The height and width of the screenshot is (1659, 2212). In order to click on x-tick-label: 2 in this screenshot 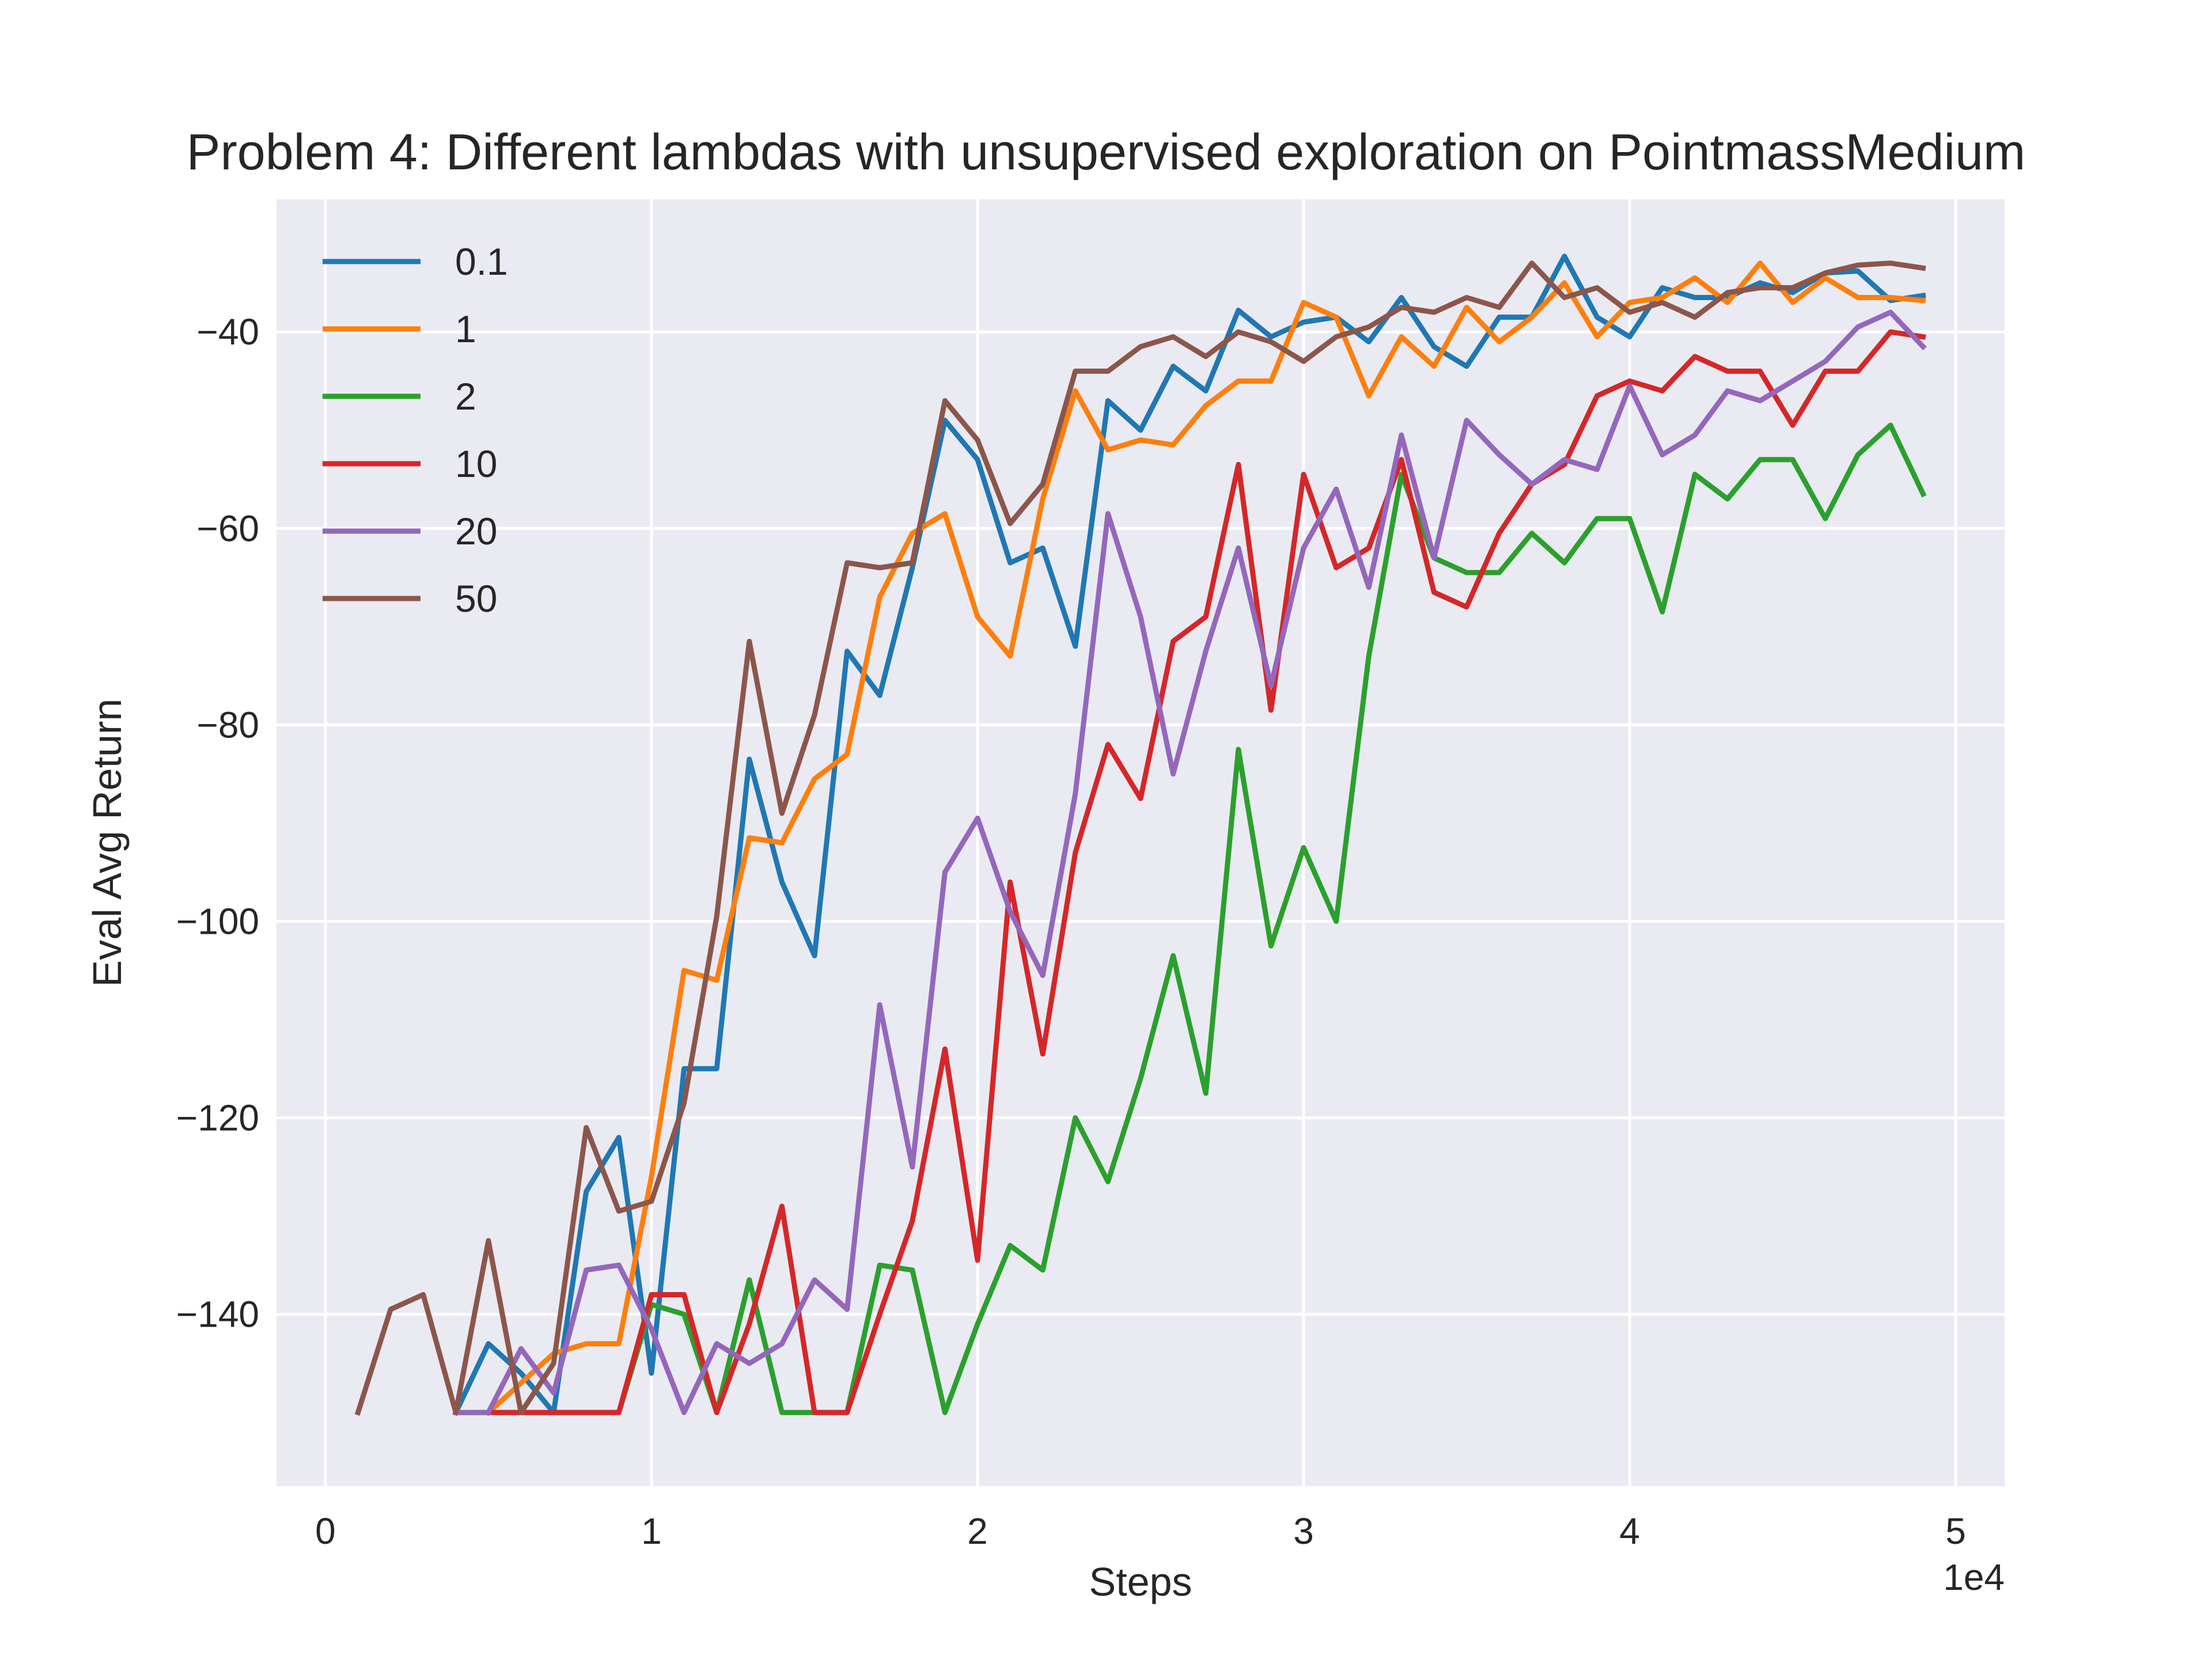, I will do `click(977, 1531)`.